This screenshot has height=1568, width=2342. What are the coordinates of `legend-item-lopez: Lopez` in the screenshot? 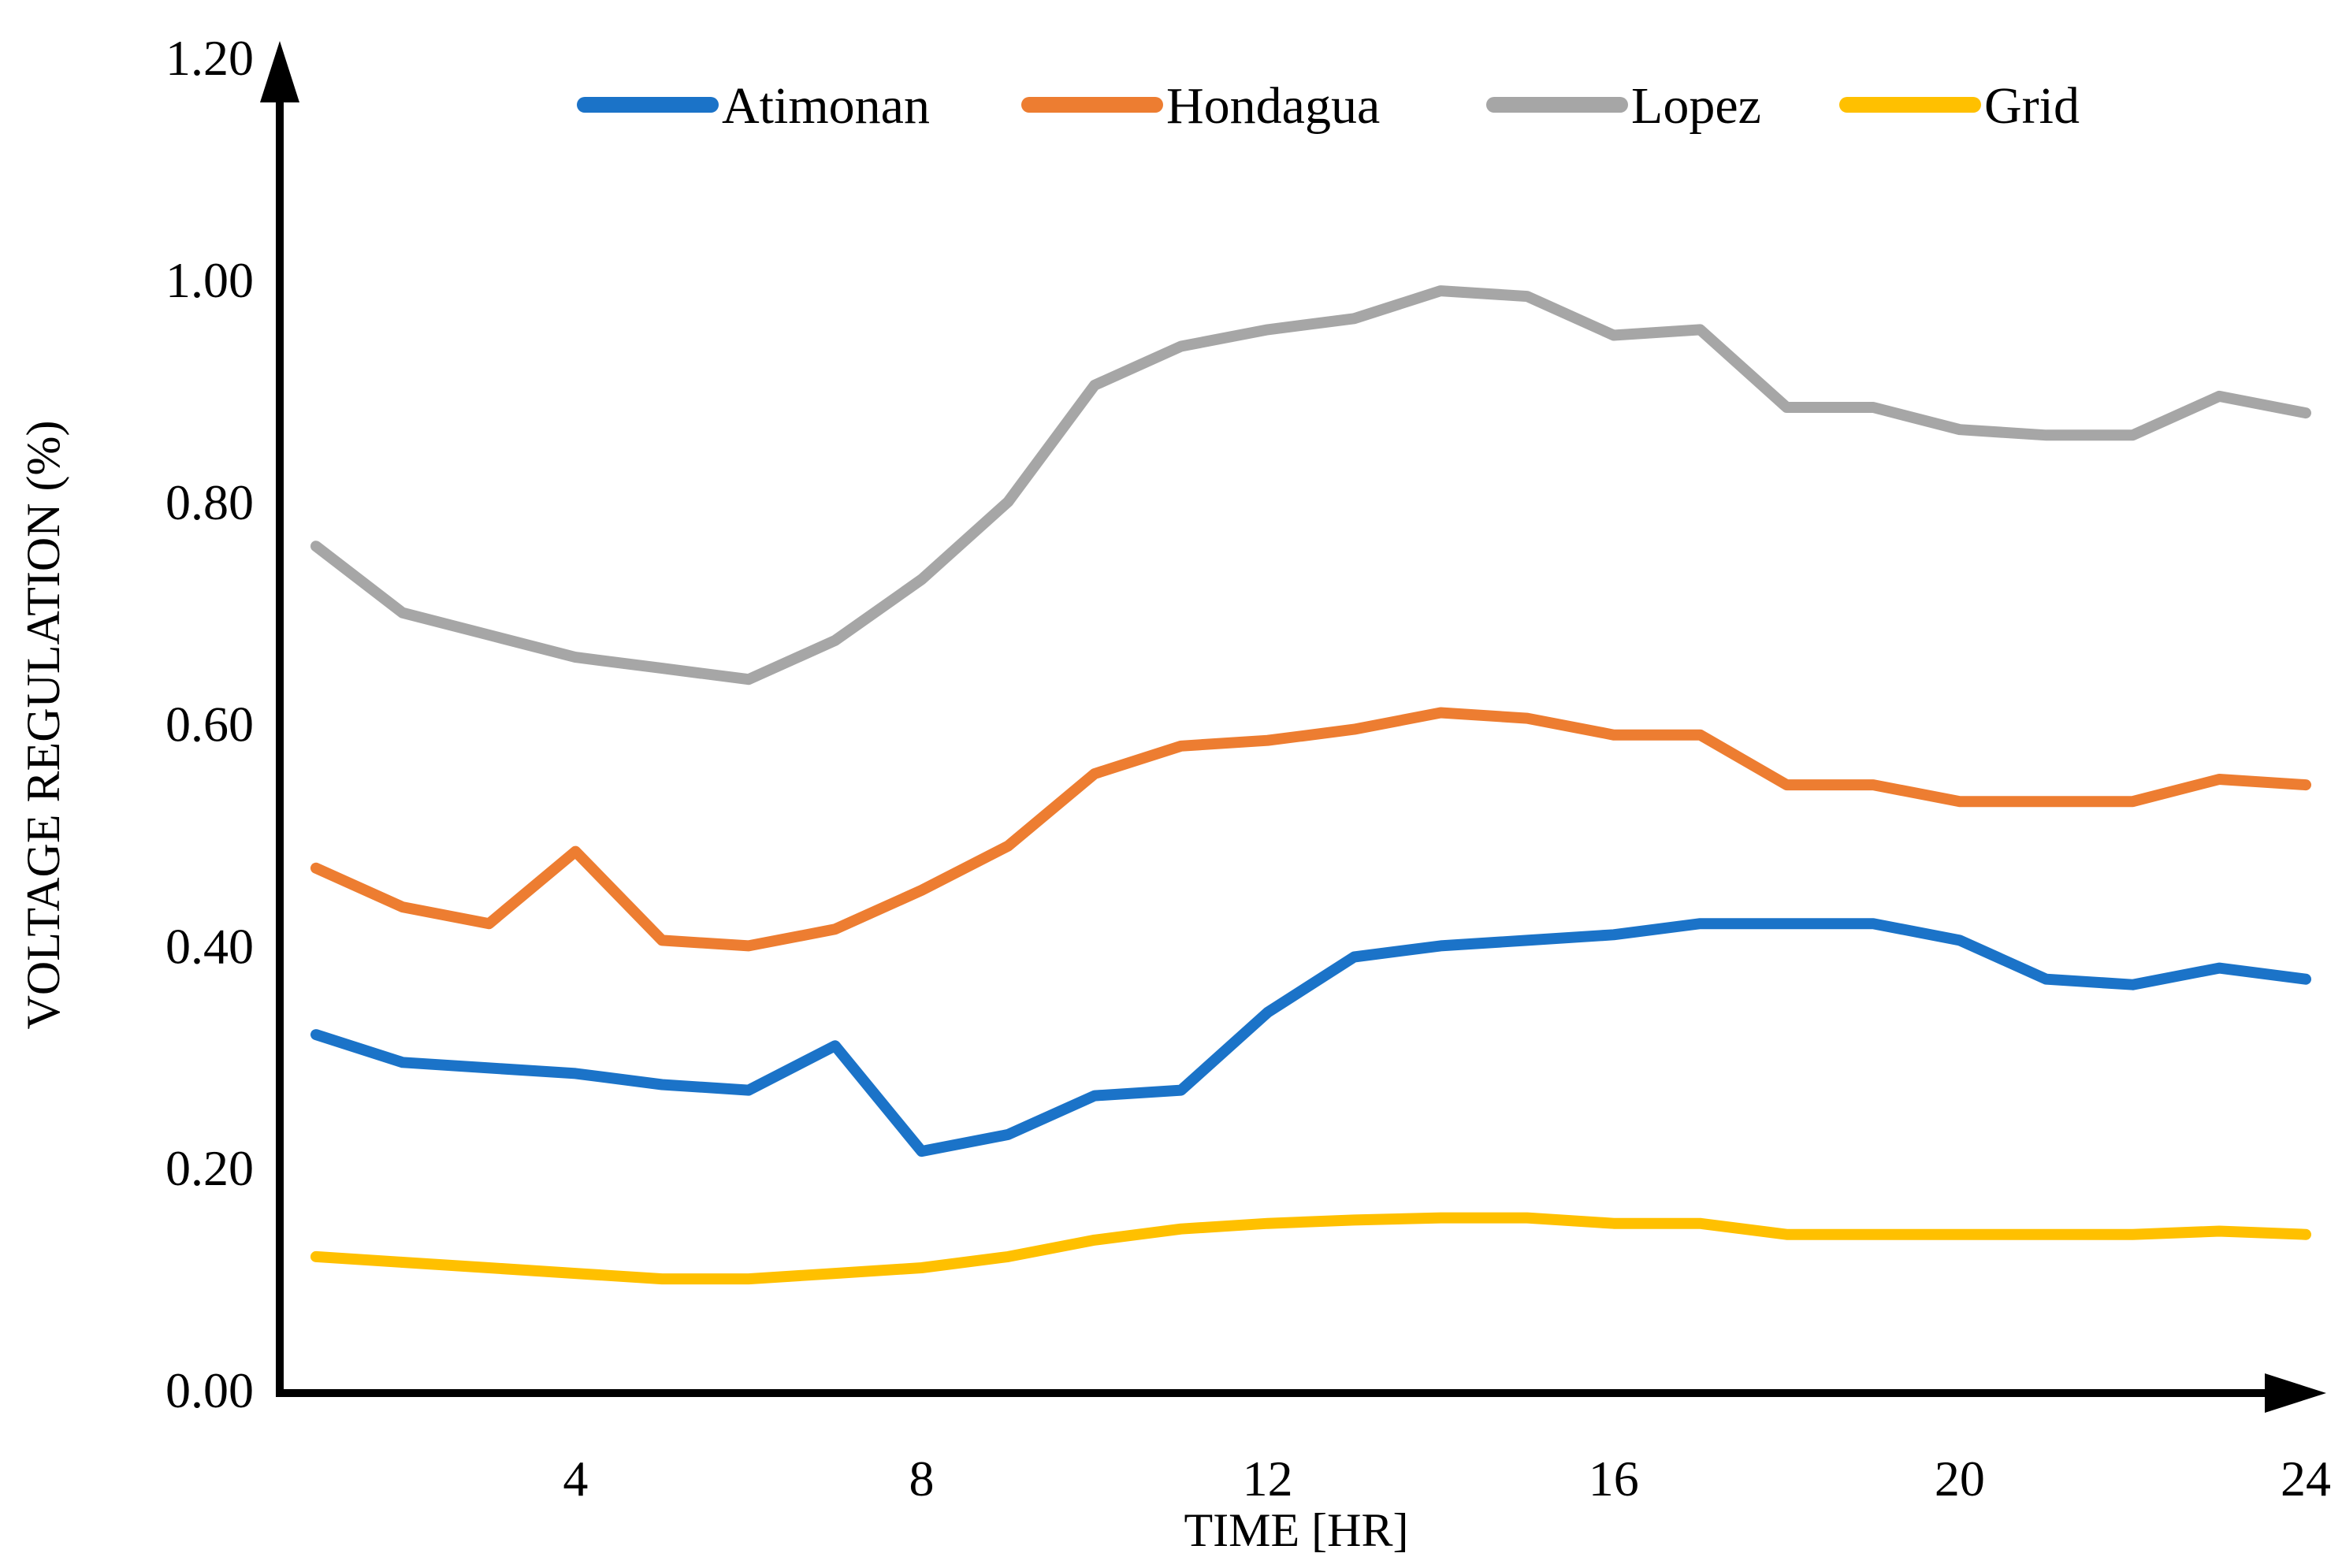 It's located at (1623, 106).